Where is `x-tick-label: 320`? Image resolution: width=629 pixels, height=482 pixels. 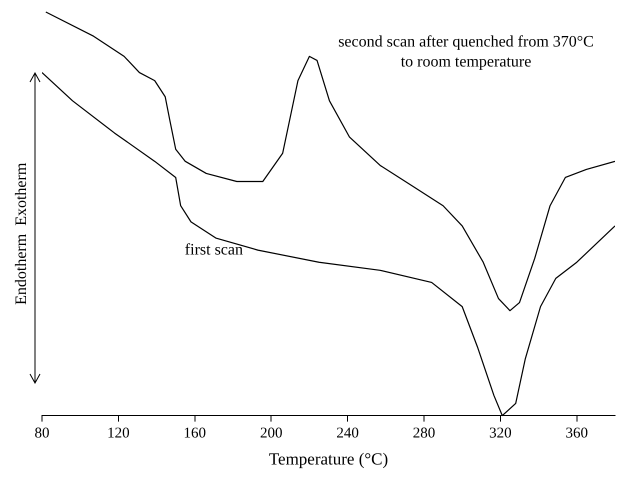 x-tick-label: 320 is located at coordinates (500, 434).